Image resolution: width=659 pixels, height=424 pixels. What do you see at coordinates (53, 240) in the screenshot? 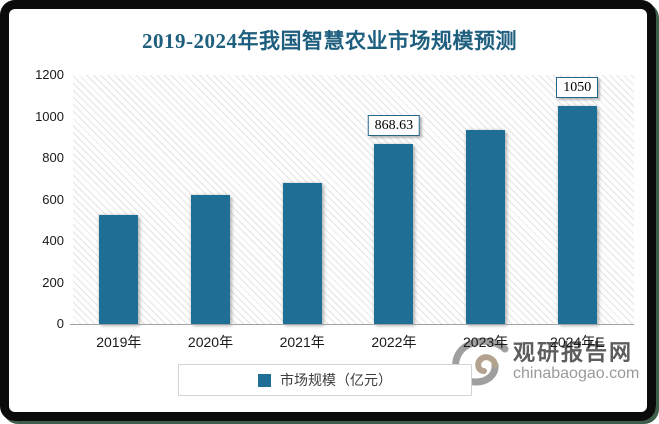
I see `y-tick-label: 400` at bounding box center [53, 240].